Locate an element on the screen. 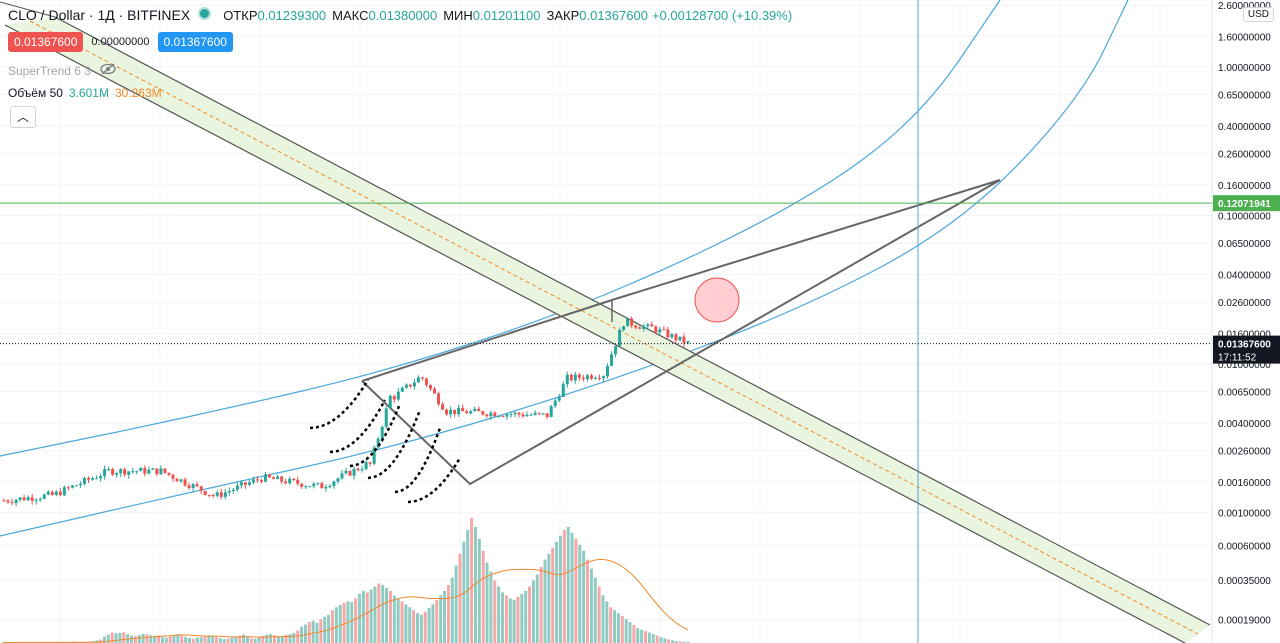 The width and height of the screenshot is (1280, 643). ohlc-close-value: 0.01367600 is located at coordinates (613, 15).